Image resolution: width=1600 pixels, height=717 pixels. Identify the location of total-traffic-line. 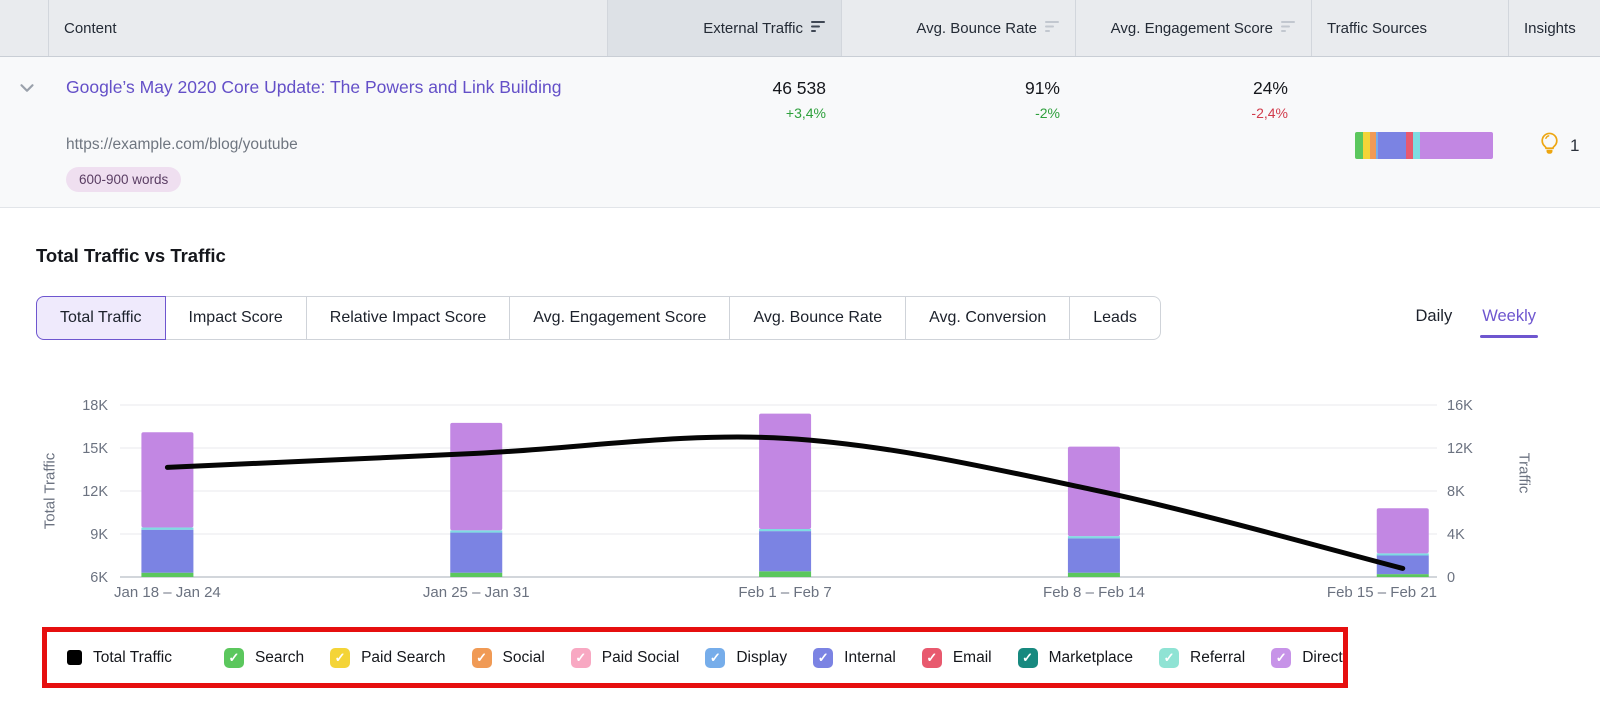
(785, 502).